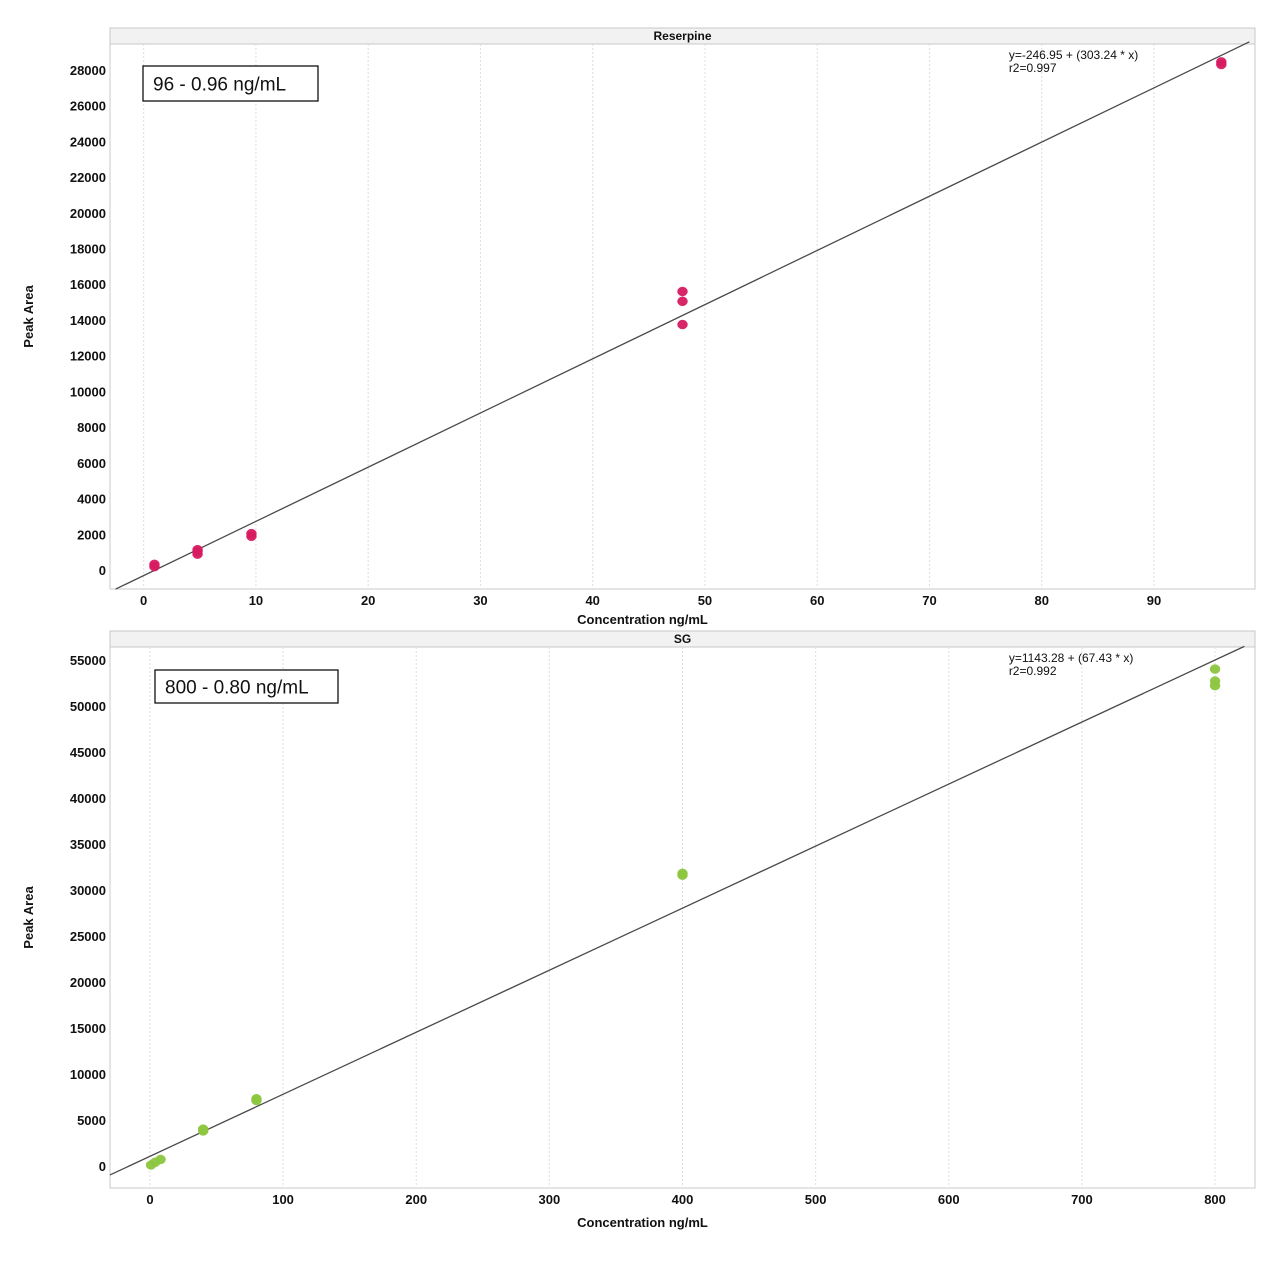 The height and width of the screenshot is (1261, 1280). What do you see at coordinates (1041, 600) in the screenshot?
I see `x-tick-label: 80` at bounding box center [1041, 600].